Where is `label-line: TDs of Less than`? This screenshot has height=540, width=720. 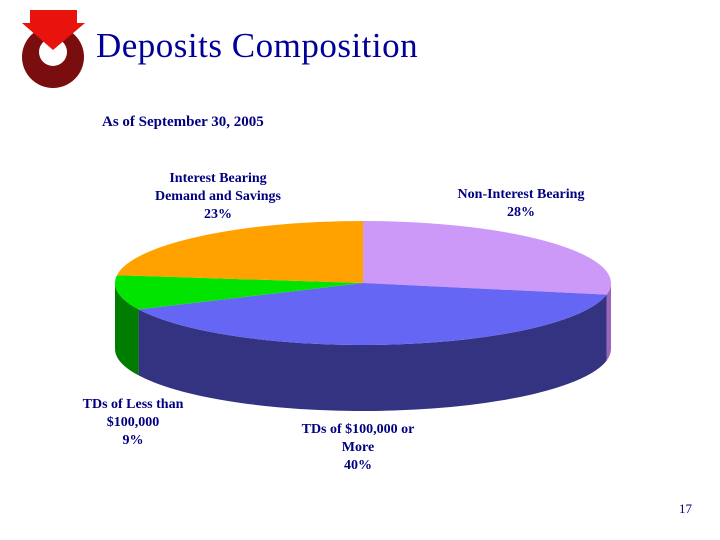 label-line: TDs of Less than is located at coordinates (133, 404).